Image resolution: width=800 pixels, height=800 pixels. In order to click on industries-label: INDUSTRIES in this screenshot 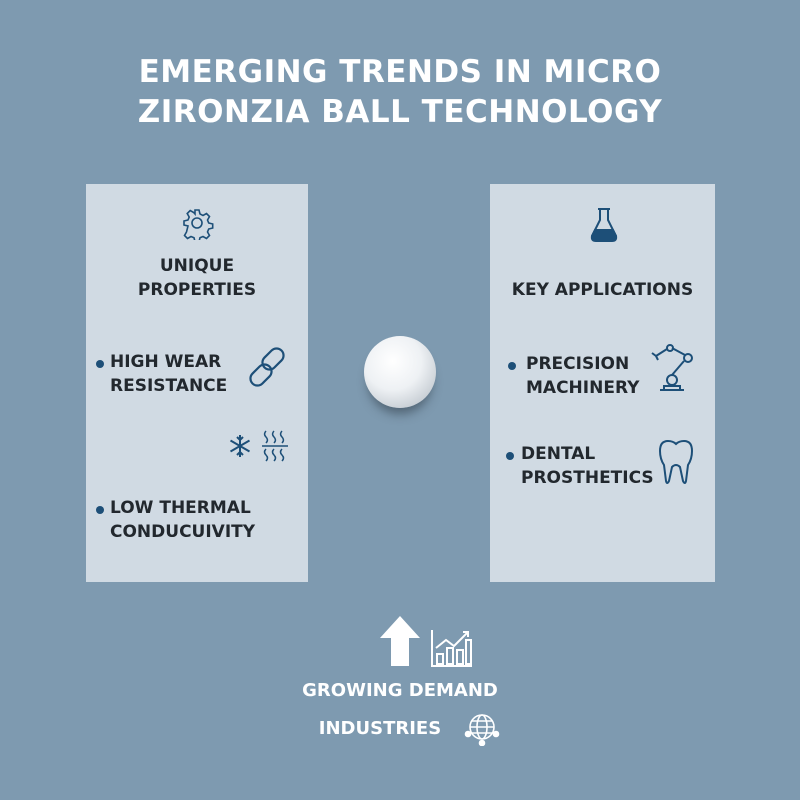, I will do `click(380, 728)`.